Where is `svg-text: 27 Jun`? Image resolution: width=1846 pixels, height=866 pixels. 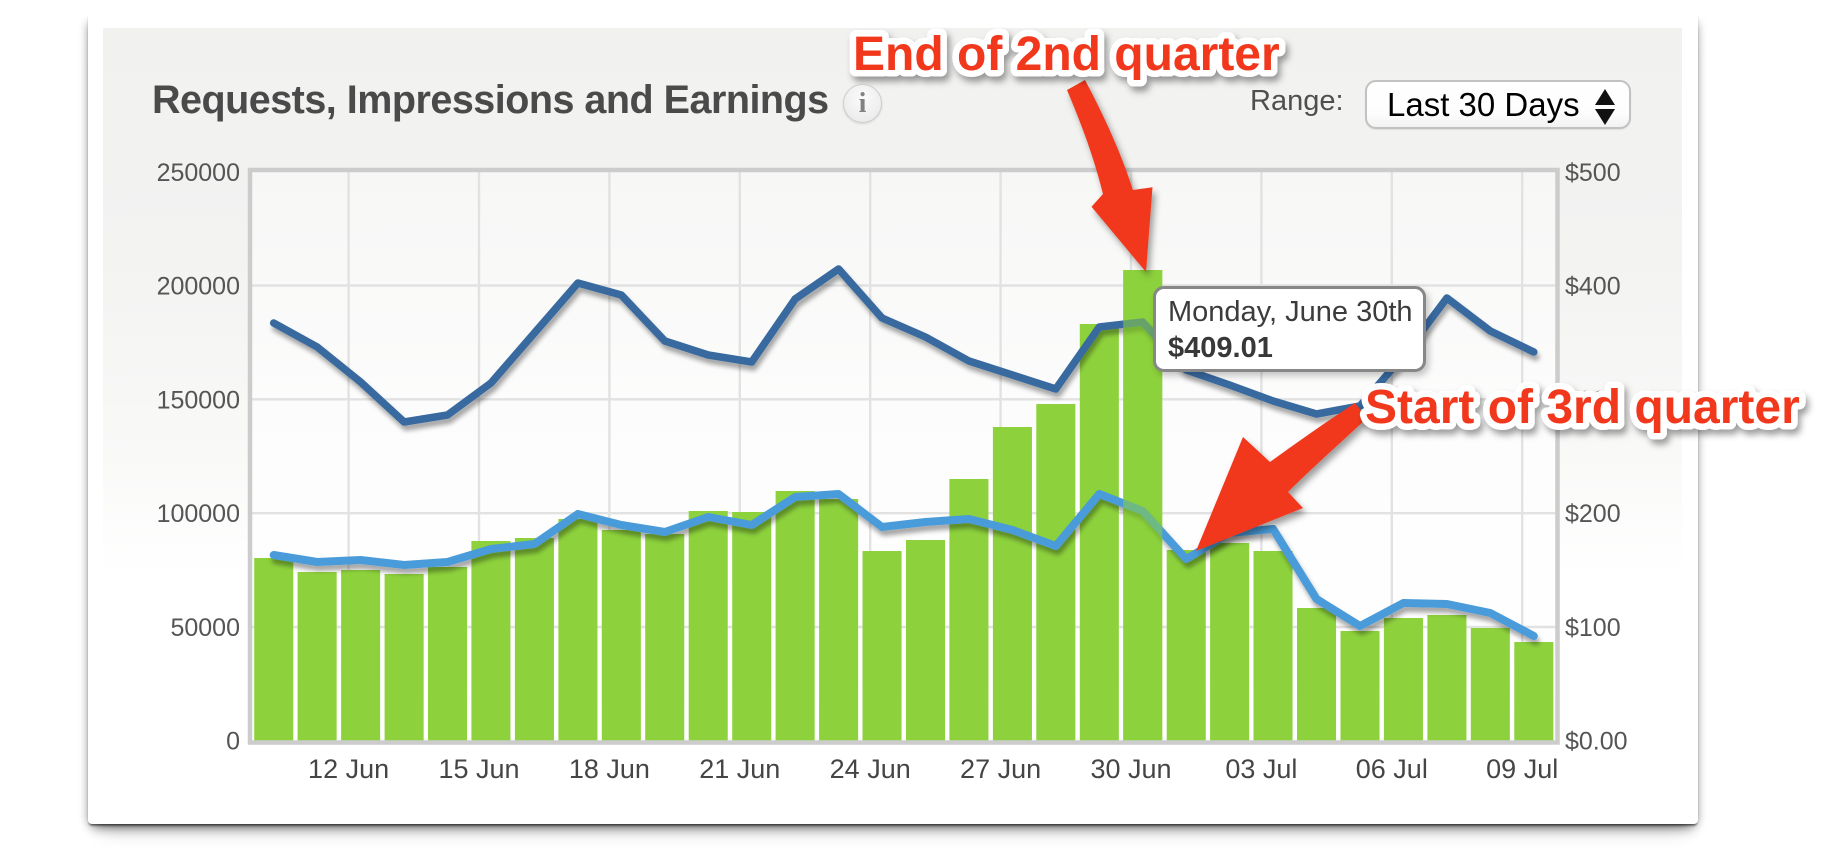 svg-text: 27 Jun is located at coordinates (1000, 769).